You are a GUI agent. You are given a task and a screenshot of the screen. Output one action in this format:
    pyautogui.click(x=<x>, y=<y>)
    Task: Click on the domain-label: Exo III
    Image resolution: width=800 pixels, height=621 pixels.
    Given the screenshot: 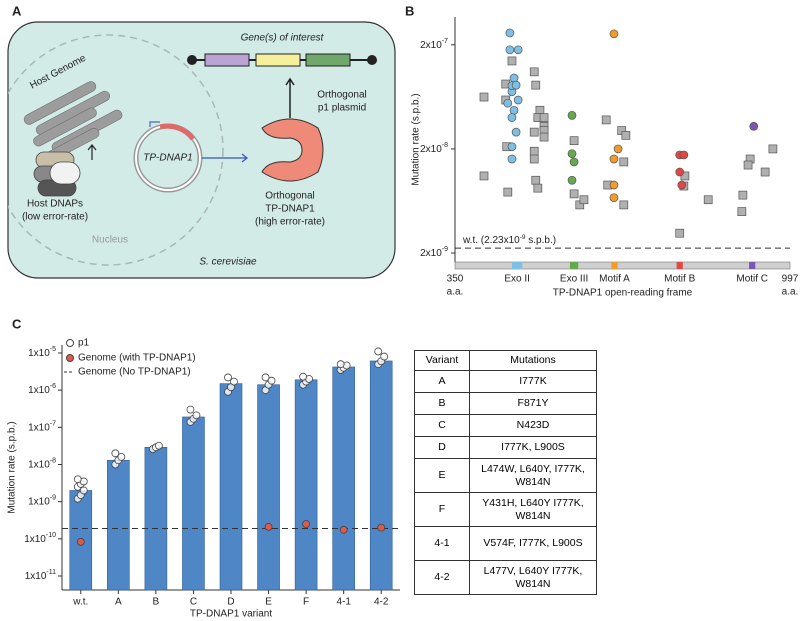 What is the action you would take?
    pyautogui.click(x=574, y=279)
    